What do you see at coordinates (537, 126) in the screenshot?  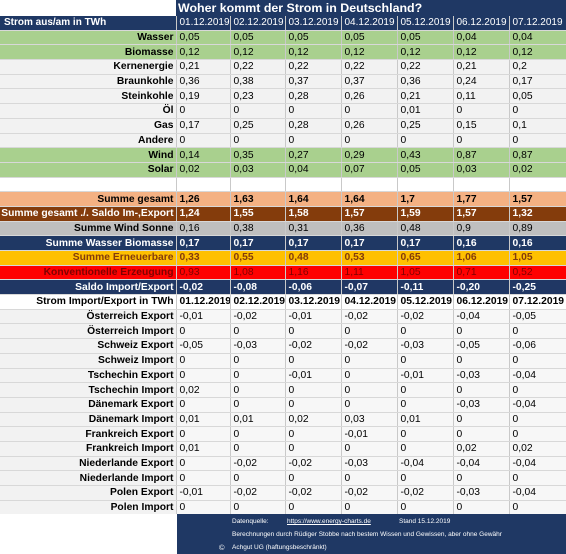 I see `value-cell: 0,1` at bounding box center [537, 126].